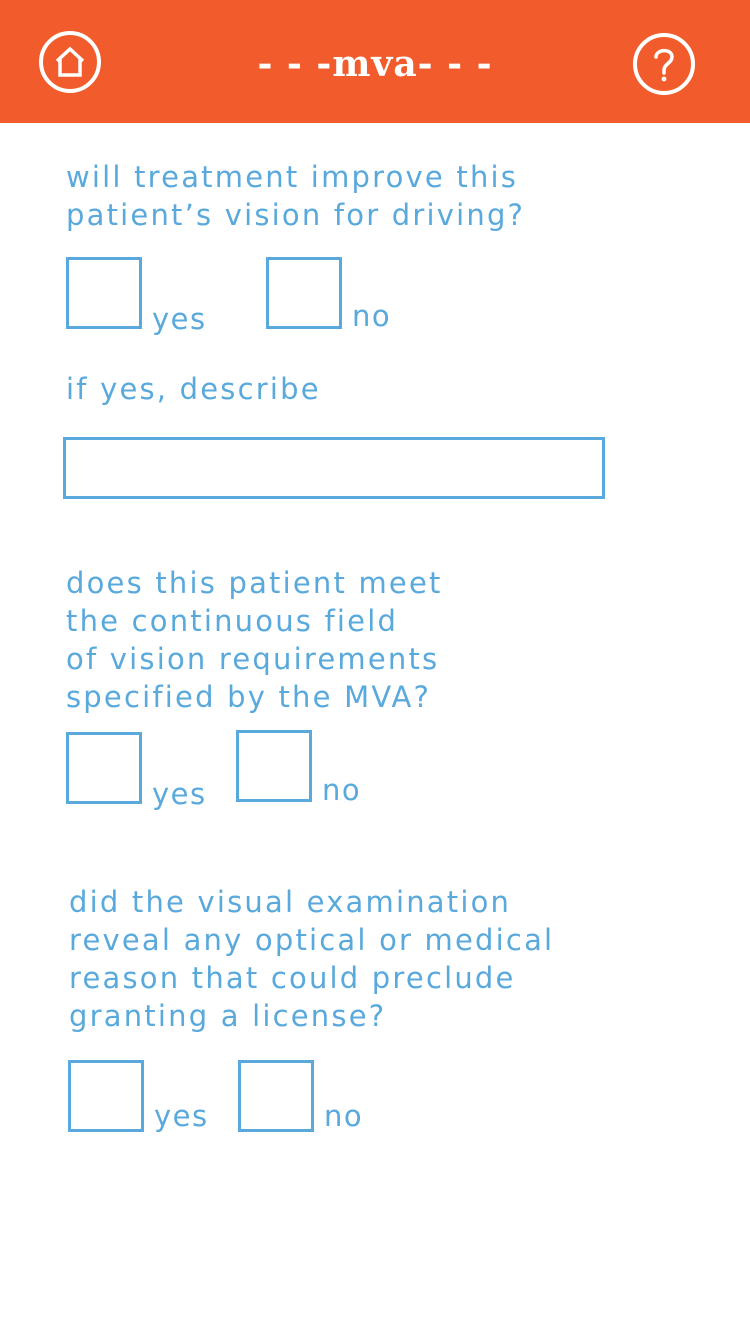 The image size is (750, 1334). Describe the element at coordinates (179, 794) in the screenshot. I see `q2-yes-label: yes` at that location.